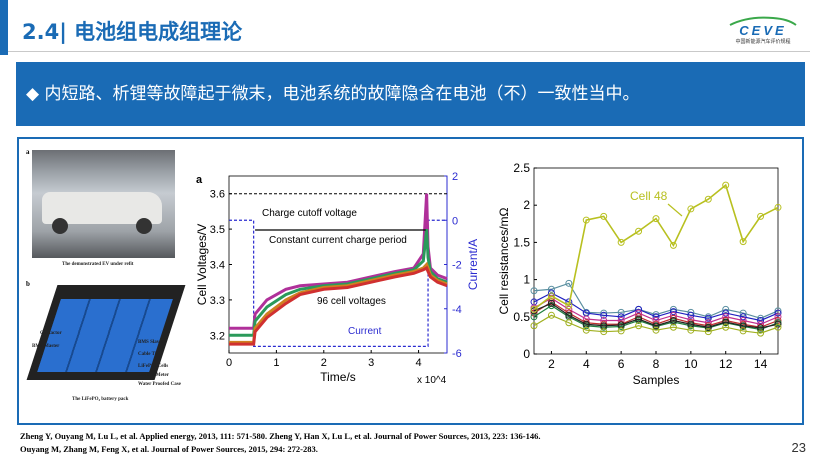  Describe the element at coordinates (521, 317) in the screenshot. I see `y-tick-label: 0.5` at that location.